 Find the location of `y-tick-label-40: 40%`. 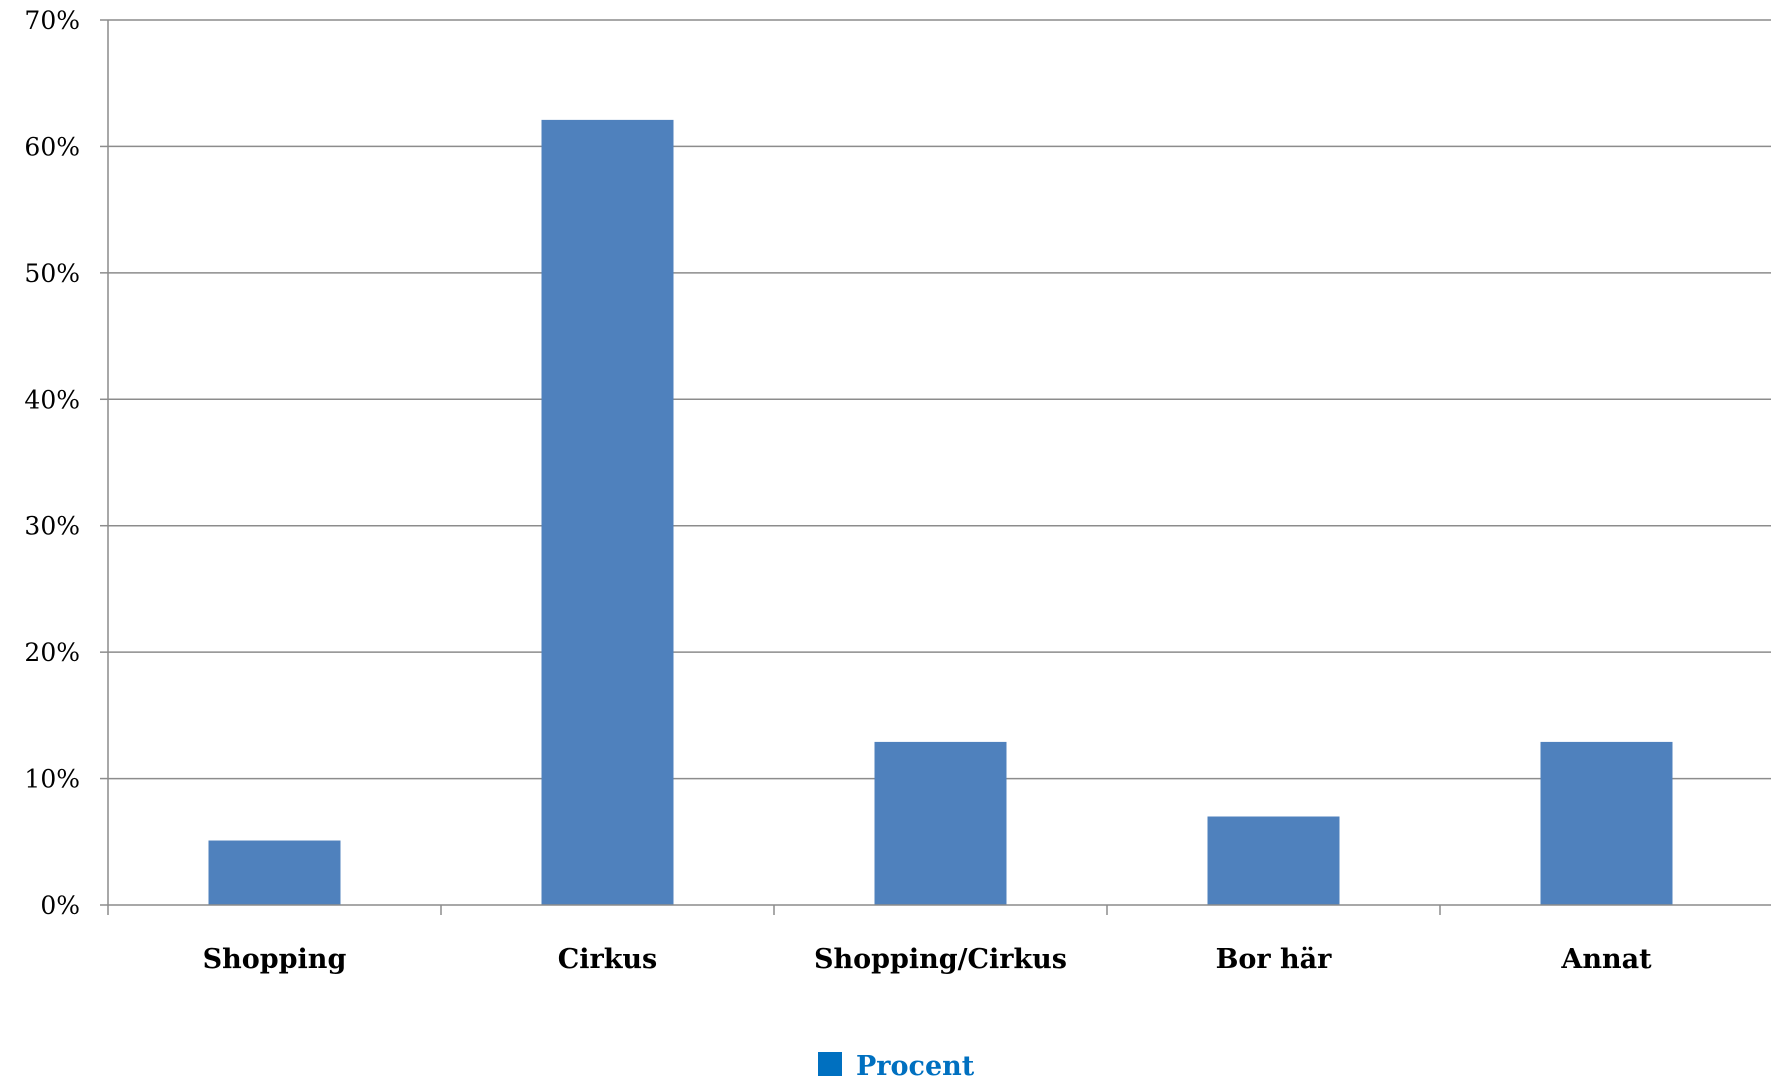

y-tick-label-40: 40% is located at coordinates (52, 399).